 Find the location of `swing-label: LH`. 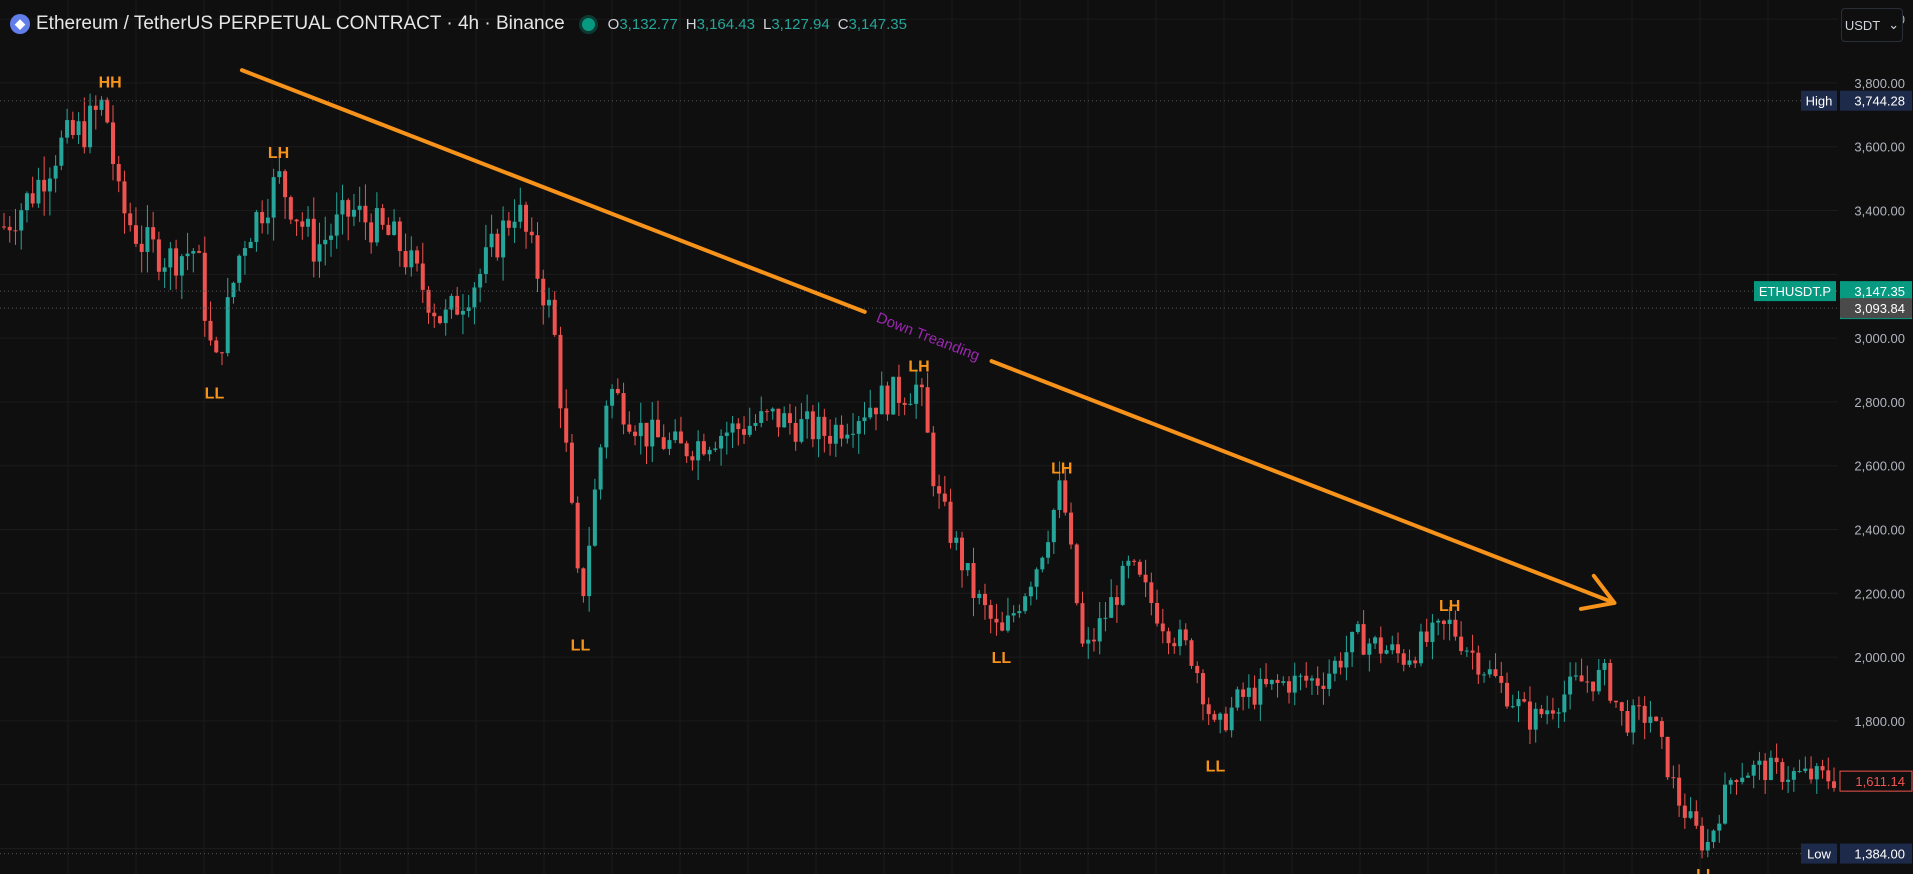

swing-label: LH is located at coordinates (918, 367).